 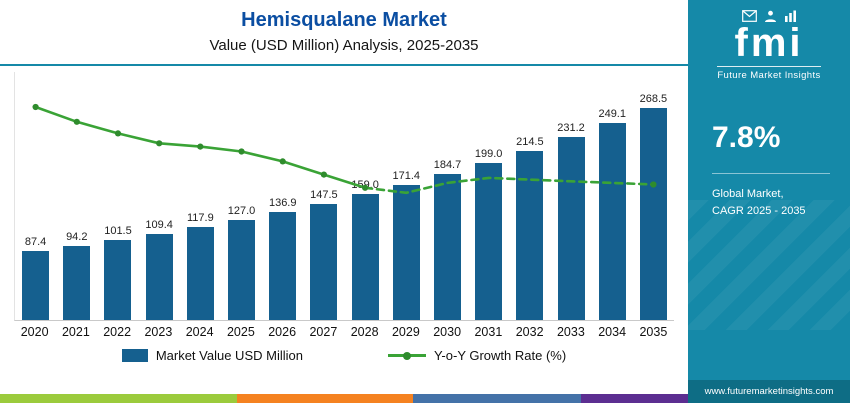 I want to click on line-swatch, so click(x=406, y=355).